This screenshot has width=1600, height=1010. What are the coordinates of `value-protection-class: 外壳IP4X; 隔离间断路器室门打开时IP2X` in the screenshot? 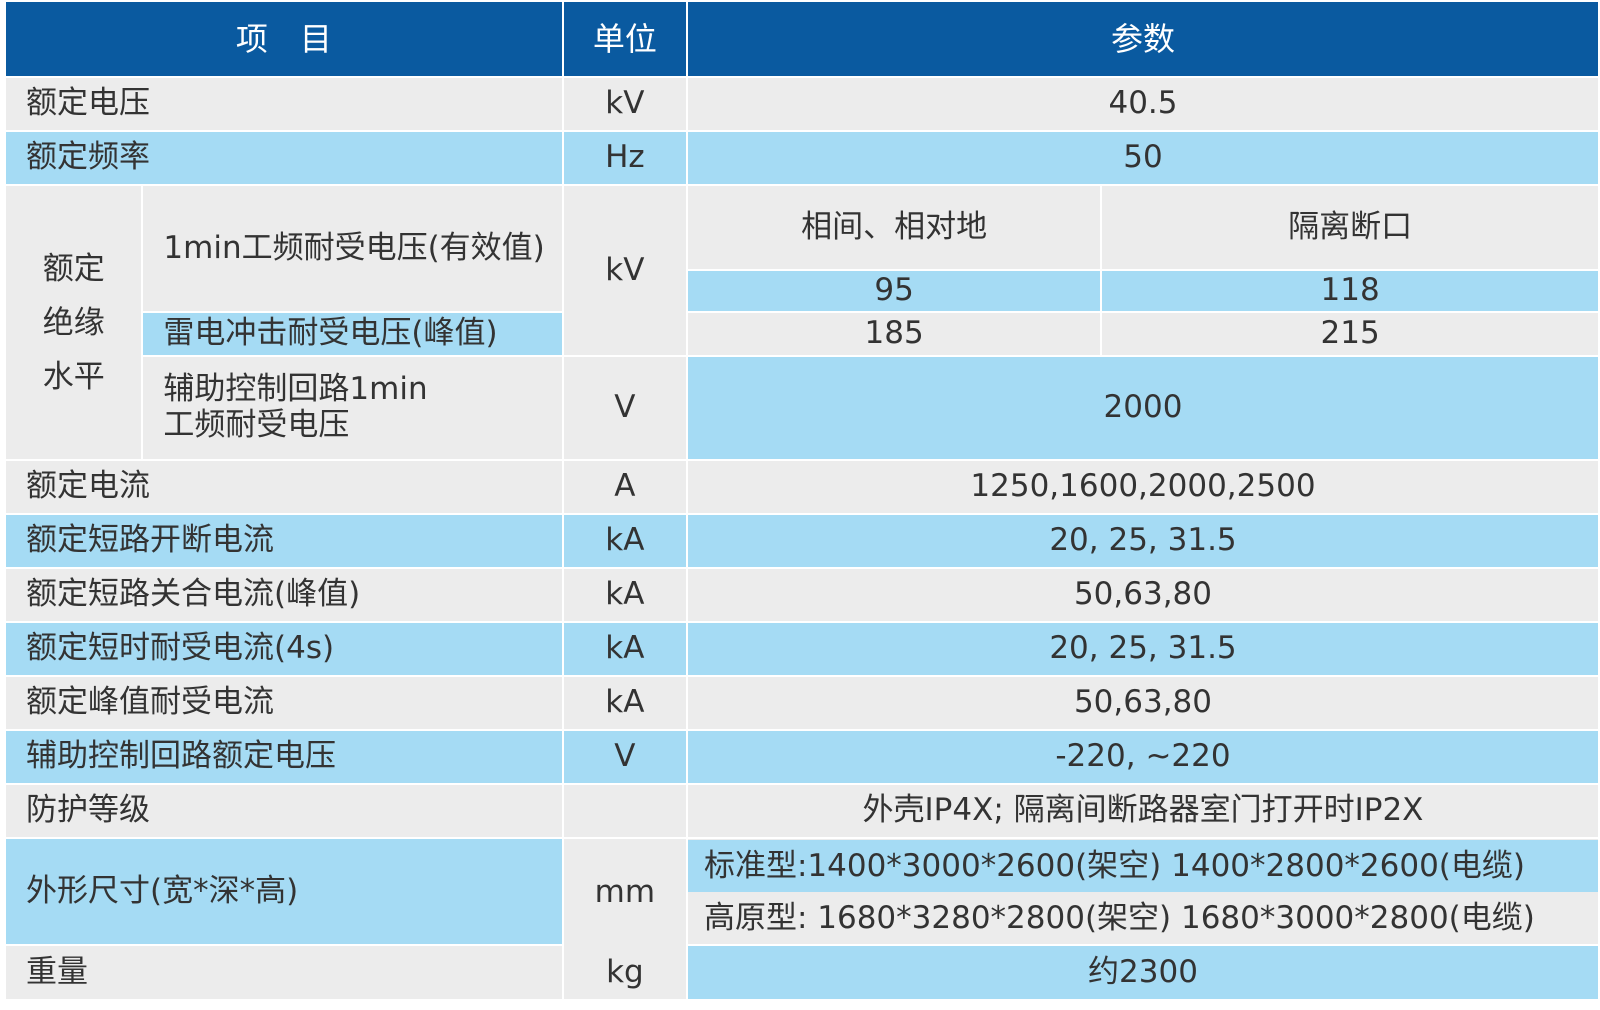 It's located at (1142, 811).